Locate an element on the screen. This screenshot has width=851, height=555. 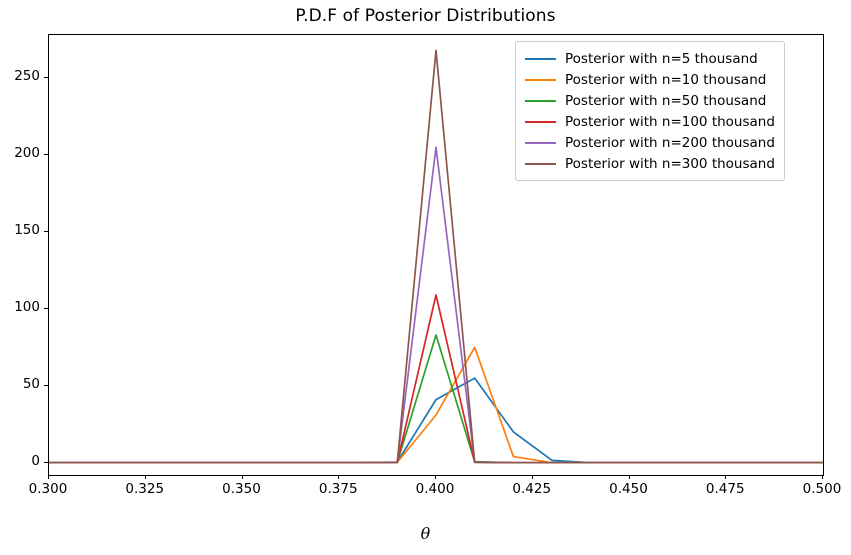
legend-item: Posterior with n=5 thousand is located at coordinates (650, 58).